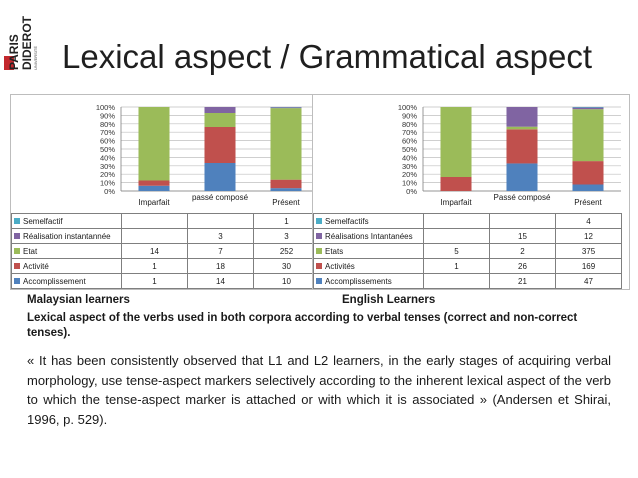 The image size is (638, 478). Describe the element at coordinates (522, 236) in the screenshot. I see `data-label: 15` at that location.